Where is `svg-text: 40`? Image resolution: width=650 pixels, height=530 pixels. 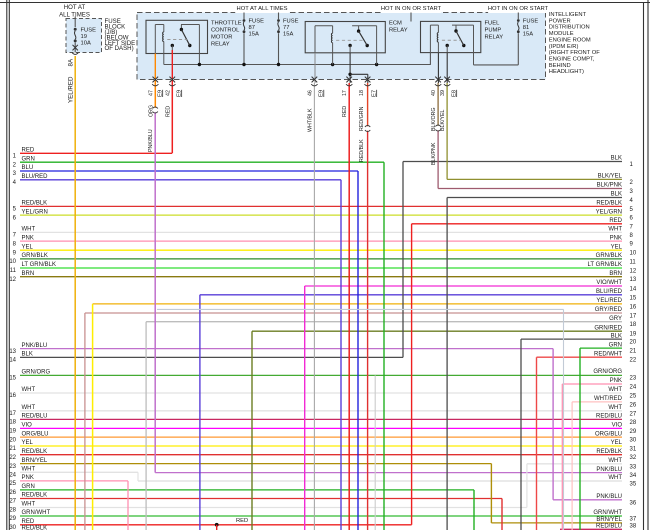
svg-text: 40 is located at coordinates (434, 93).